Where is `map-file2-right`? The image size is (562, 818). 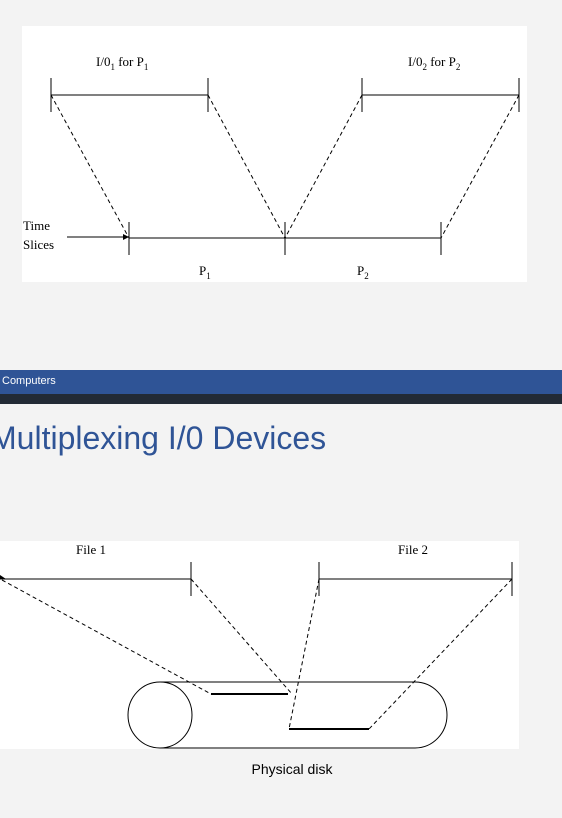 map-file2-right is located at coordinates (440, 654).